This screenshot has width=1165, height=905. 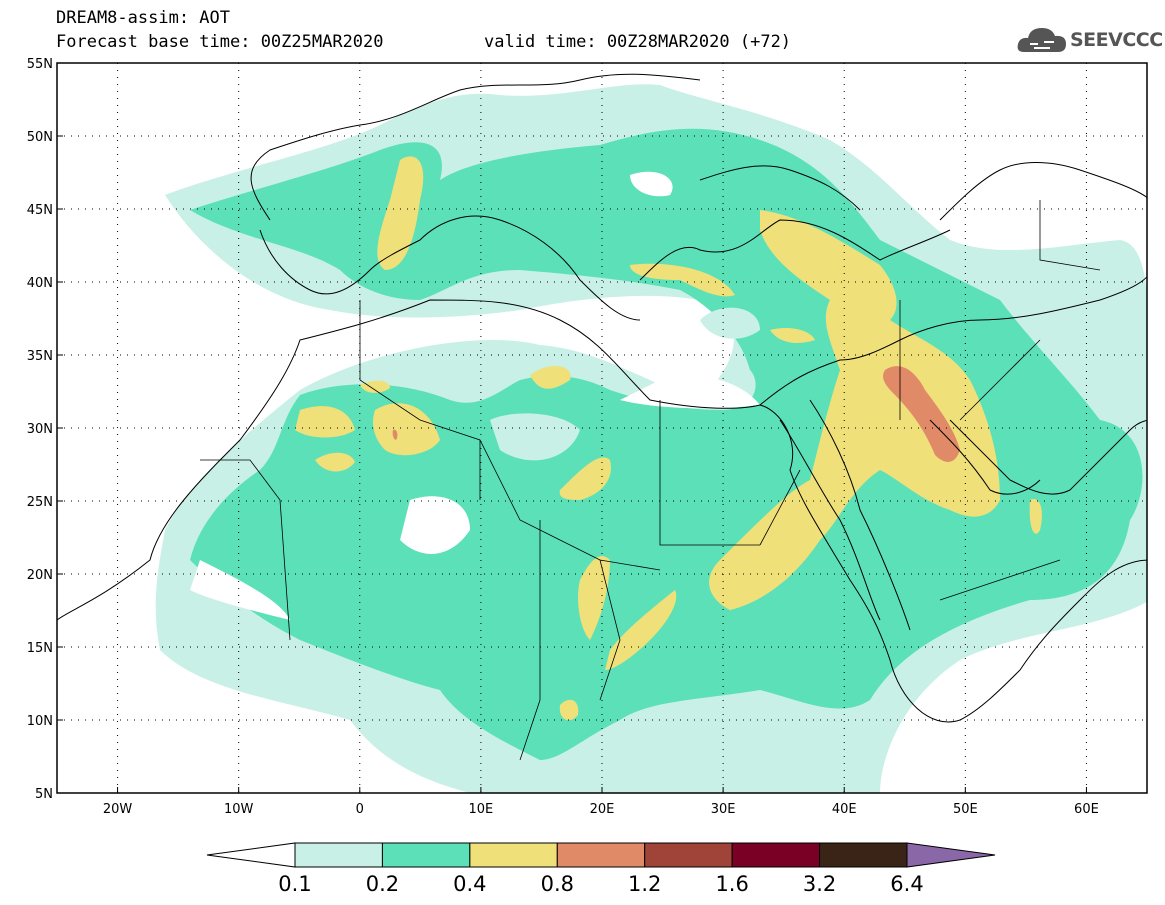 I want to click on colorbar-label: 1.6, so click(x=731, y=884).